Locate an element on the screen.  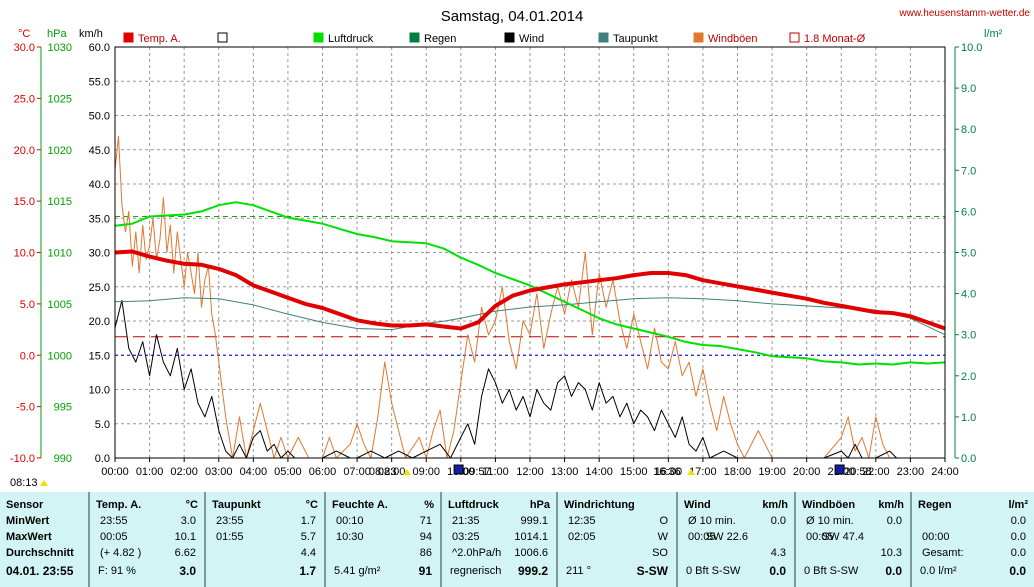
cell-time: Ø 10 min. is located at coordinates (830, 521).